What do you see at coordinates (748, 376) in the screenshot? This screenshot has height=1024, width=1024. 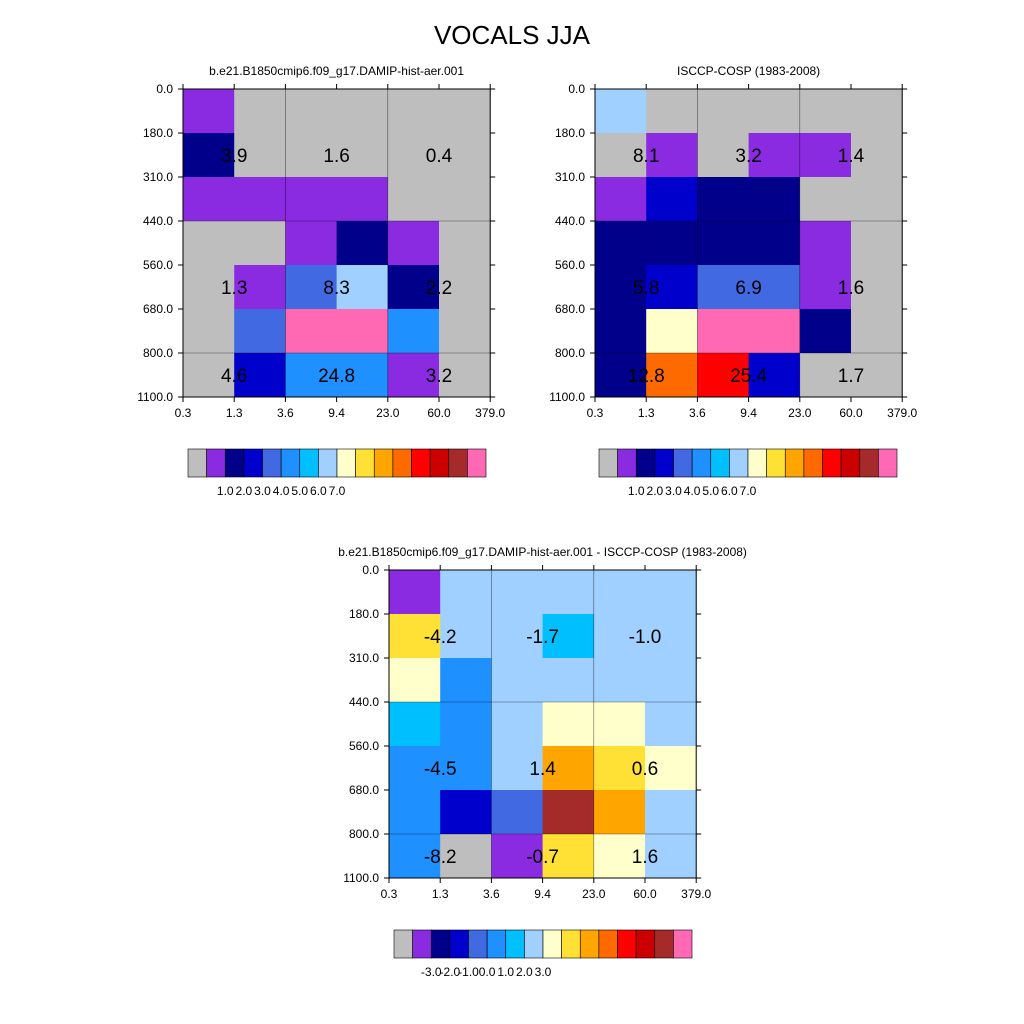 I see `data-label: 25.4` at bounding box center [748, 376].